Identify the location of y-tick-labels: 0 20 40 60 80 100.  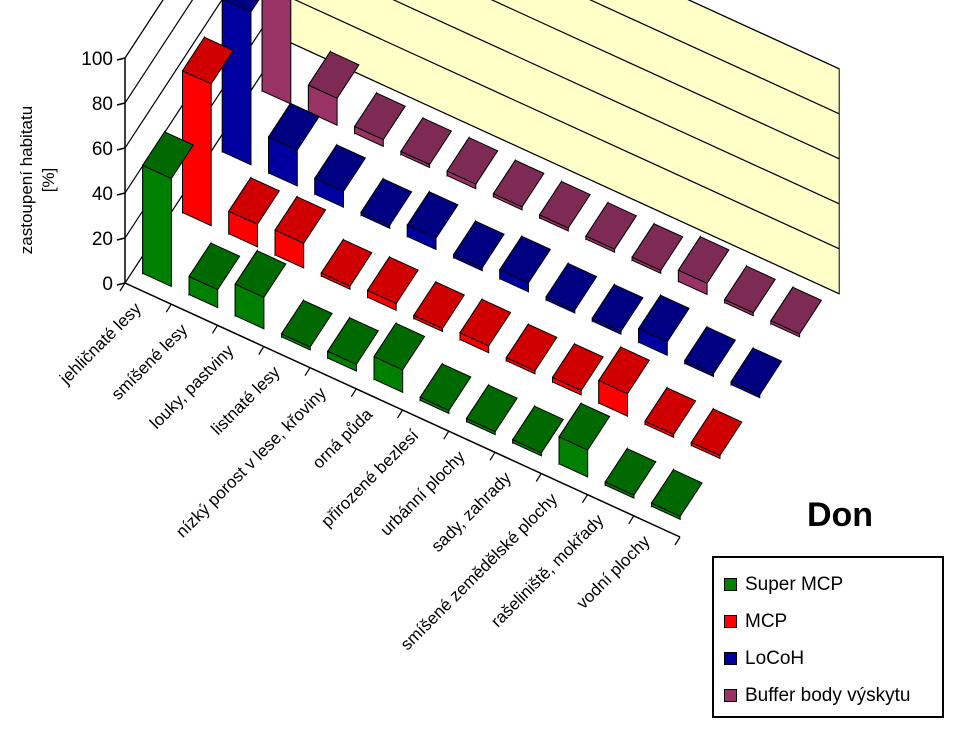
(97, 172).